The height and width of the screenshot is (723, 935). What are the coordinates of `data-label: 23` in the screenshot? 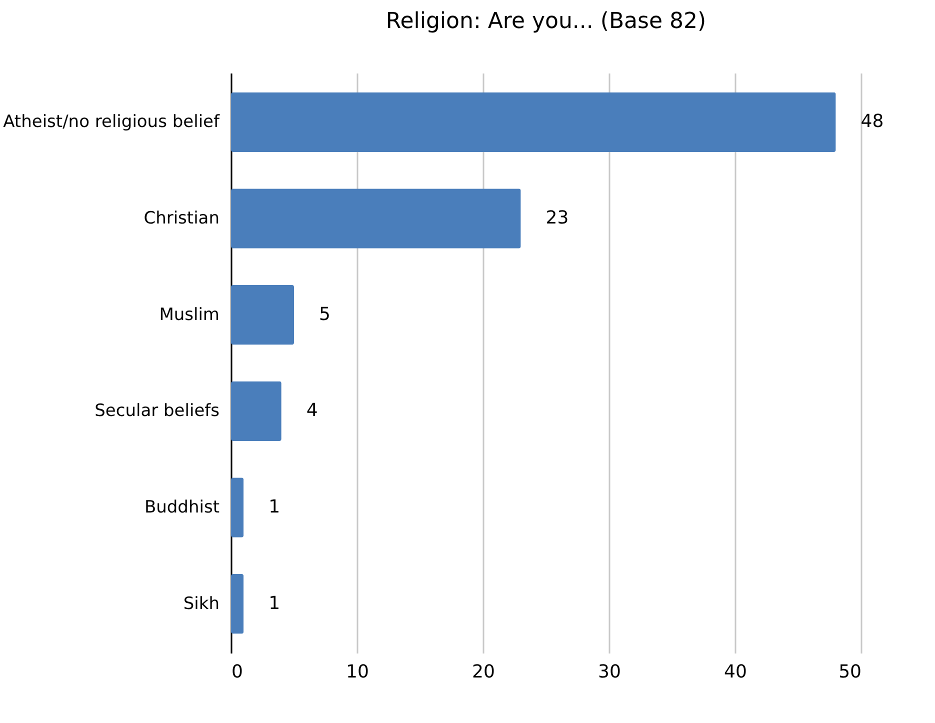 It's located at (557, 217).